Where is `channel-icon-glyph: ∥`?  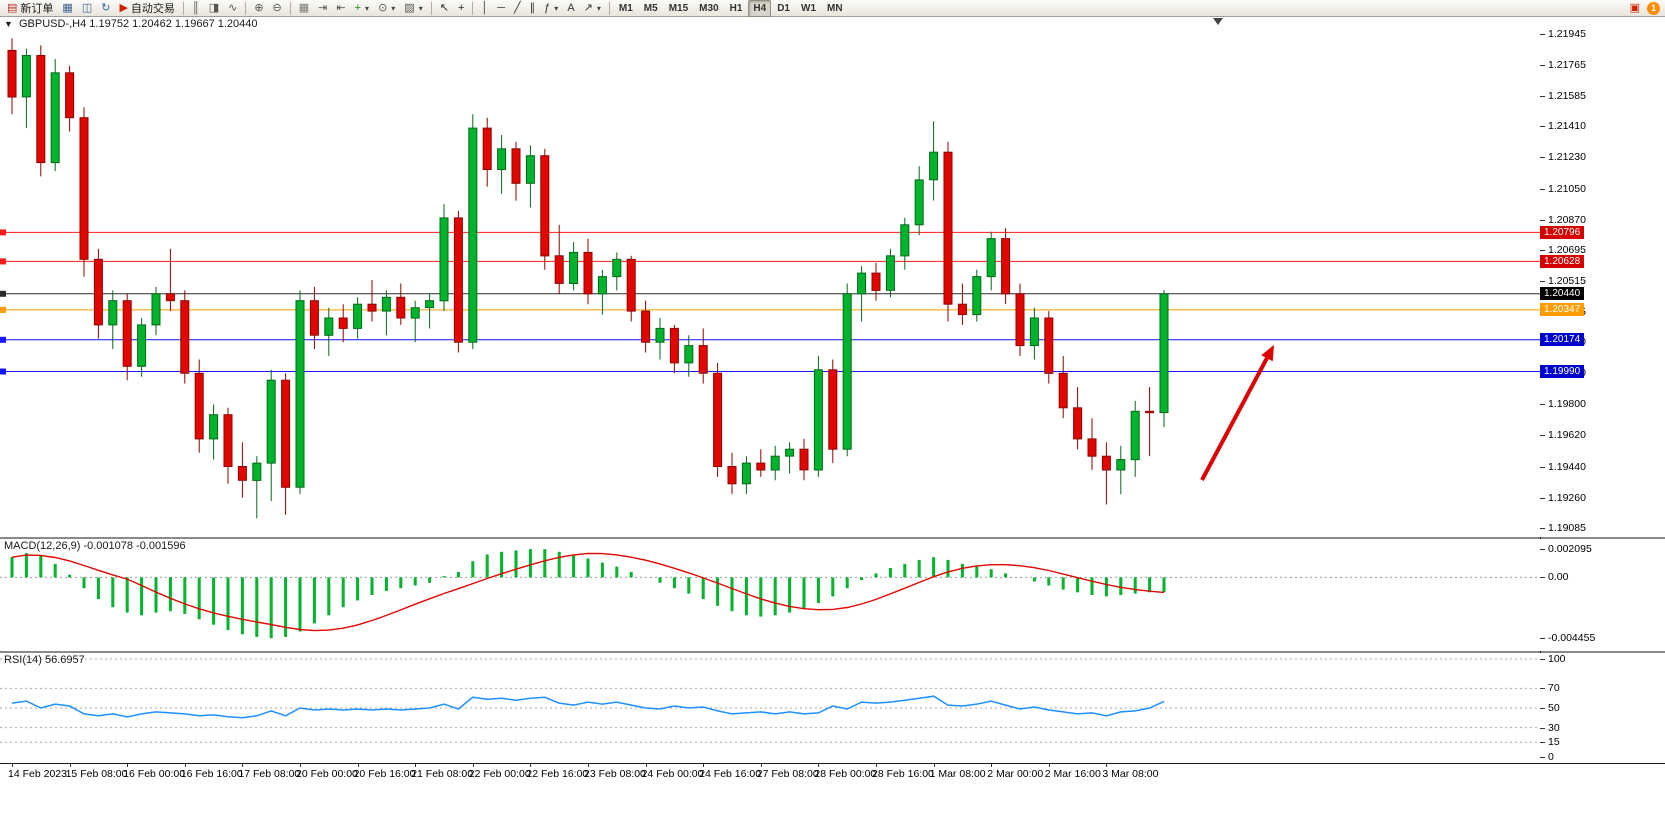
channel-icon-glyph: ∥ is located at coordinates (532, 8).